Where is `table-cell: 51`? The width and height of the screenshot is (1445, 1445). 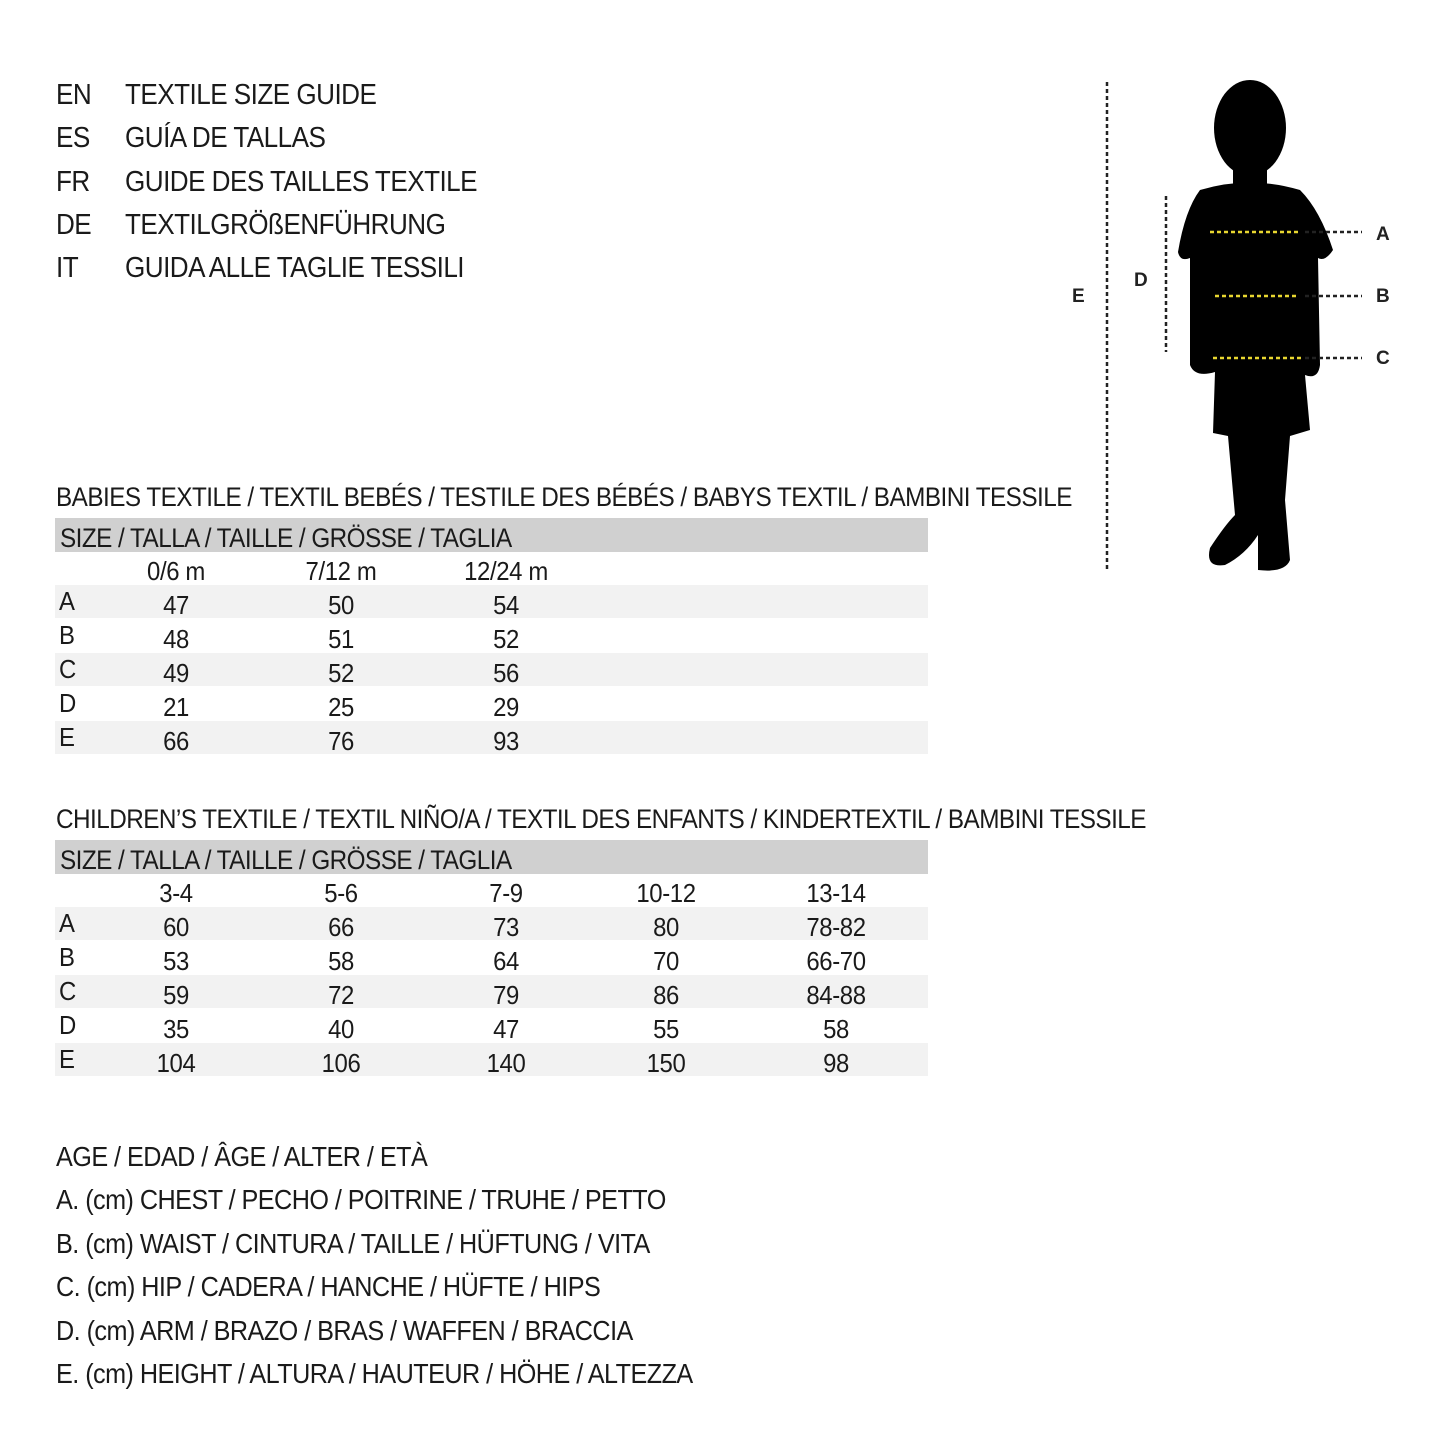
table-cell: 51 is located at coordinates (341, 639).